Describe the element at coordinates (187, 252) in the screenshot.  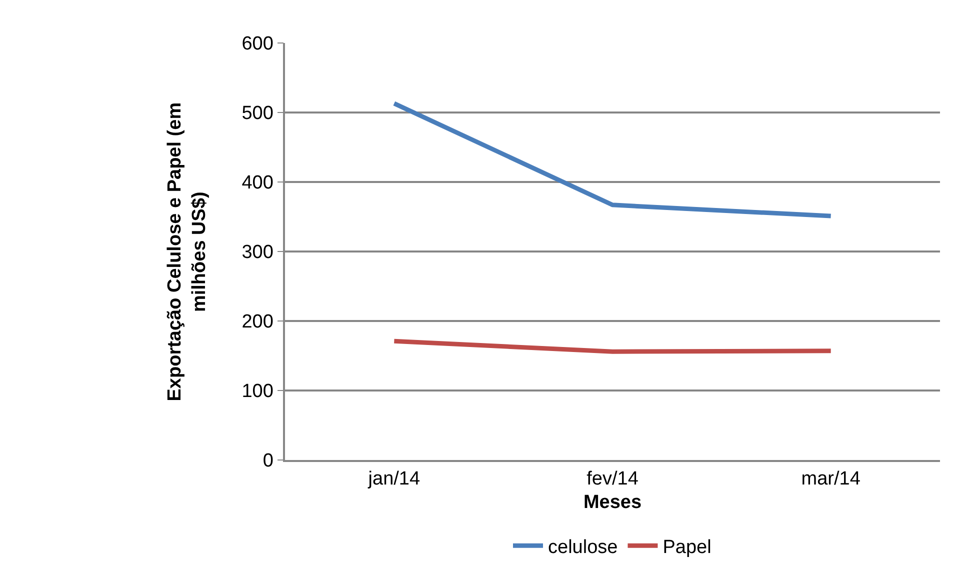
I see `y-axis-title: Exportação Celulose e Papel (em milhões US$)` at that location.